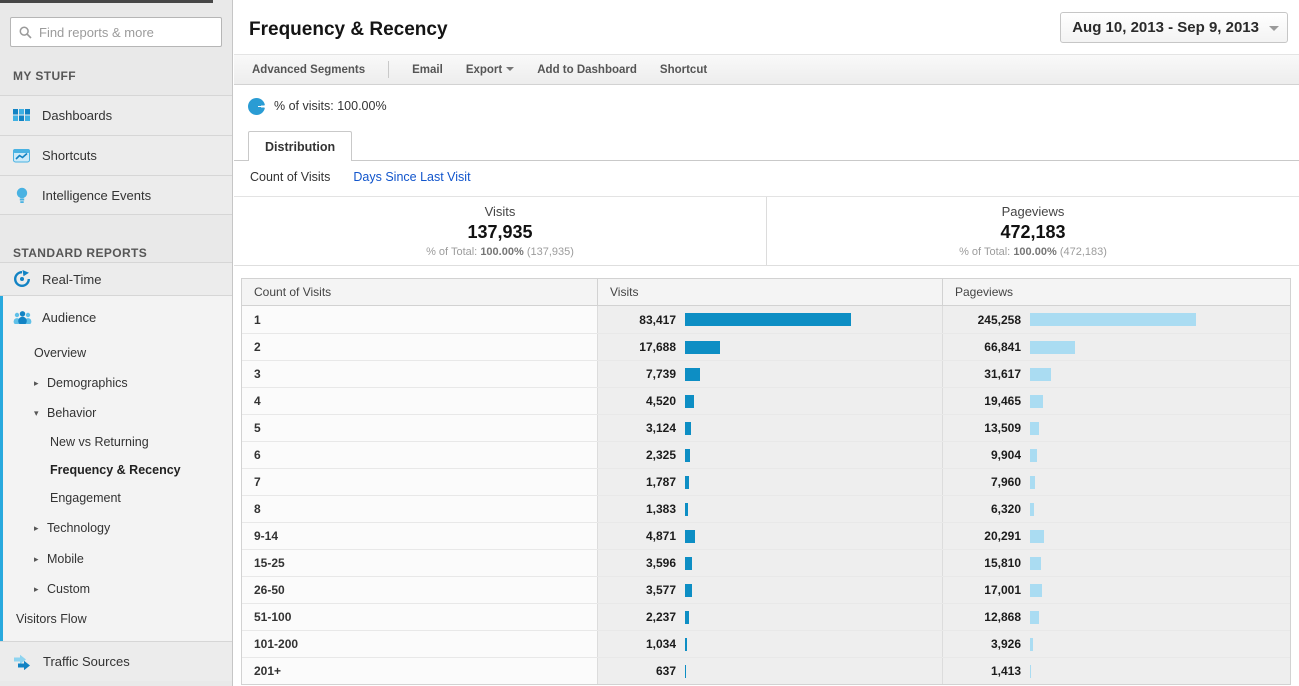 Image resolution: width=1299 pixels, height=686 pixels. Describe the element at coordinates (766, 670) in the screenshot. I see `table-row: 201+ 637 1,413` at that location.